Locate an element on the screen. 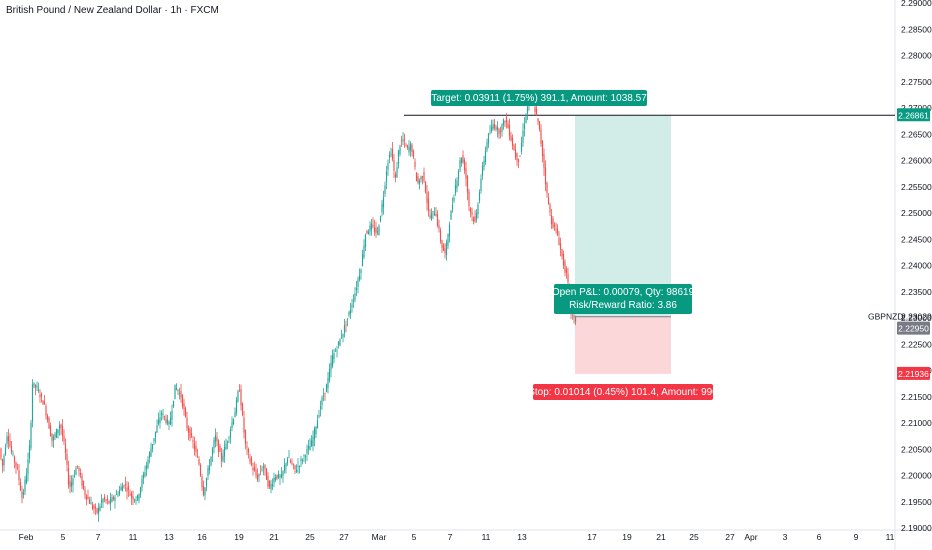 The height and width of the screenshot is (550, 932). y-tick-label: 2.26500 is located at coordinates (916, 134).